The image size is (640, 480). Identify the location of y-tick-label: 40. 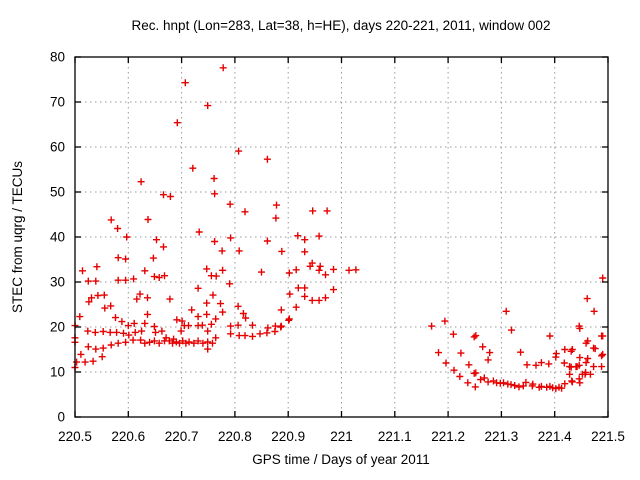
(57, 237).